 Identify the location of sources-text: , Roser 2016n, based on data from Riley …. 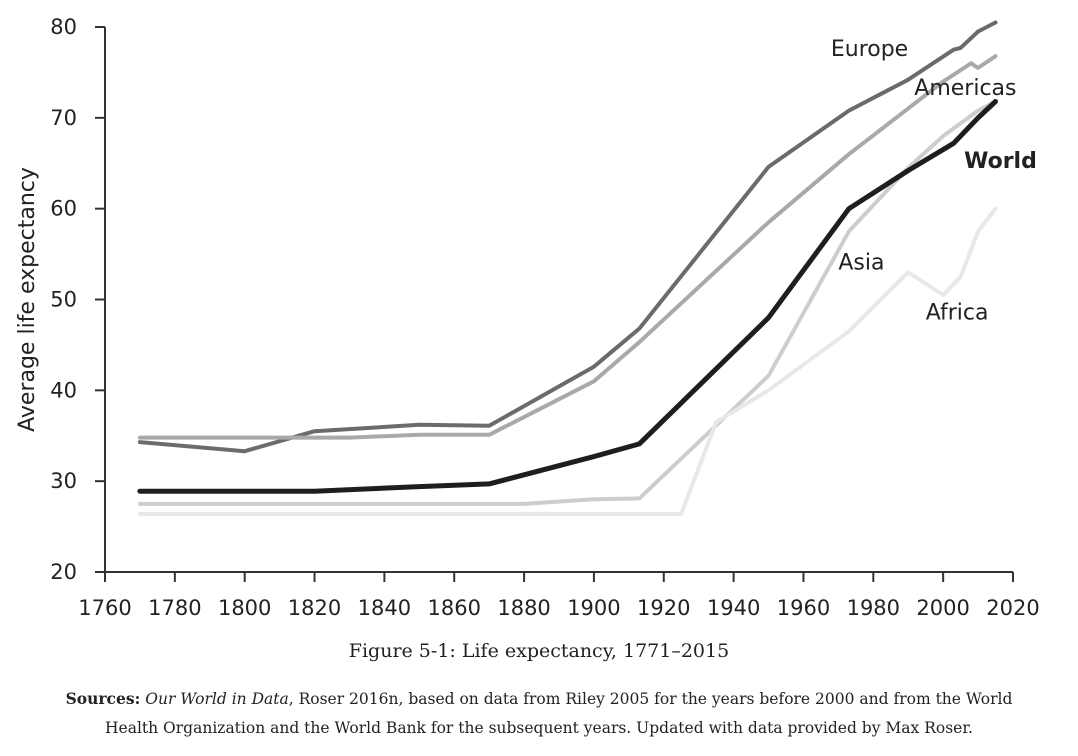
(559, 713).